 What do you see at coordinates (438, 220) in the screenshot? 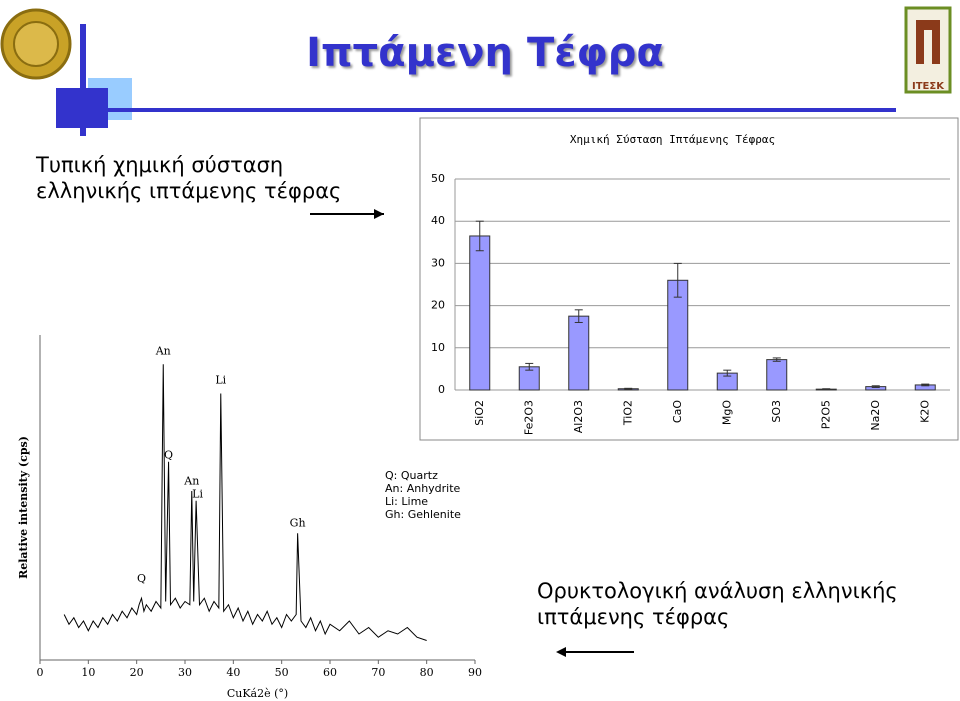
I see `y-tick-label: 40` at bounding box center [438, 220].